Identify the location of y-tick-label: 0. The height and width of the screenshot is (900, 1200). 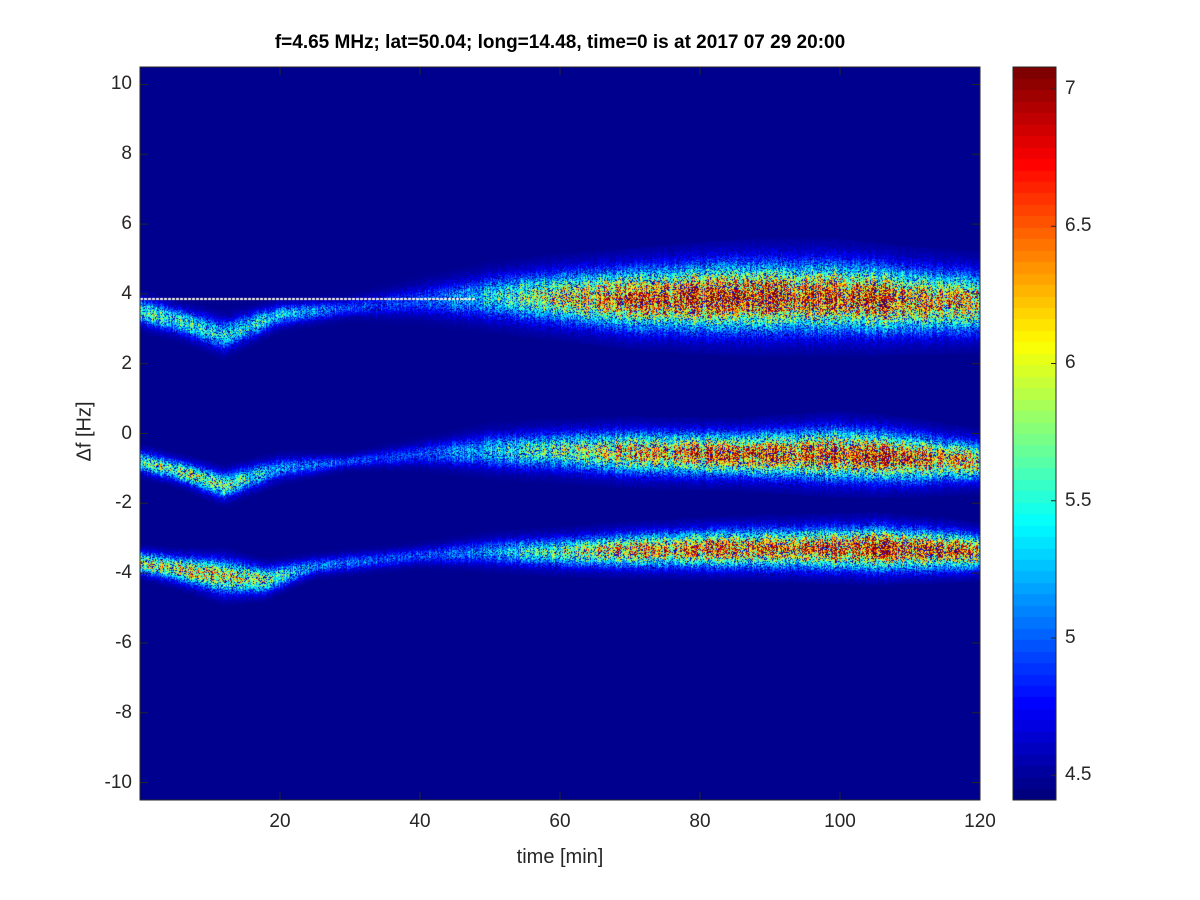
(126, 433).